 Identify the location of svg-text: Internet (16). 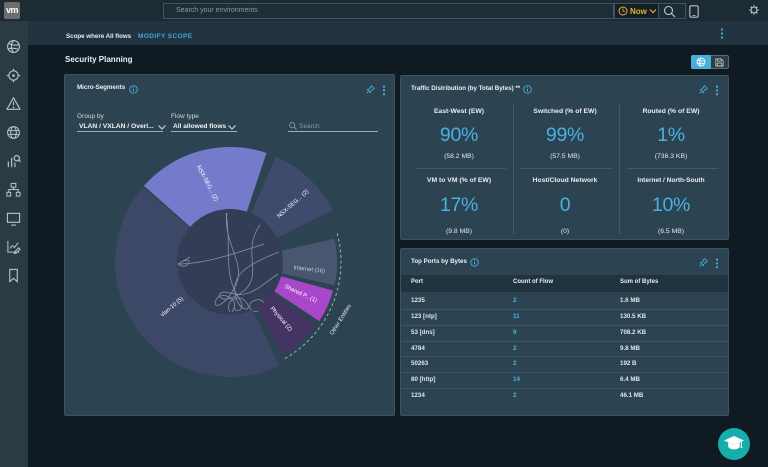
(309, 270).